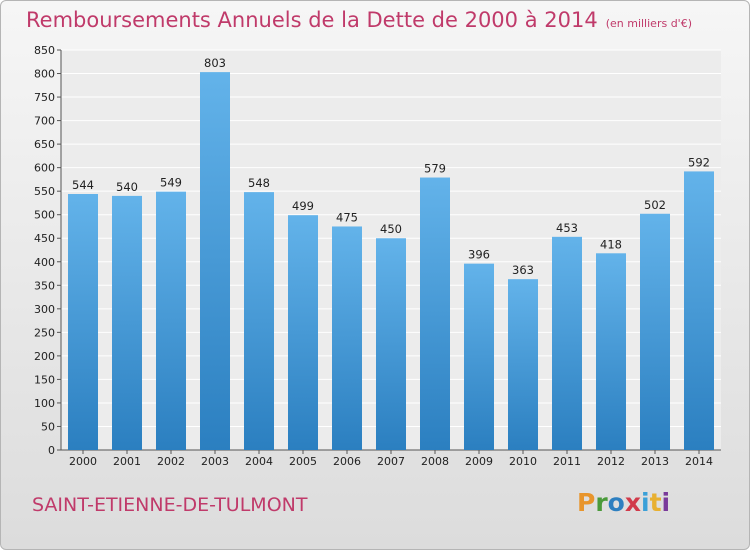 The width and height of the screenshot is (750, 550). I want to click on logo-letter: o, so click(616, 502).